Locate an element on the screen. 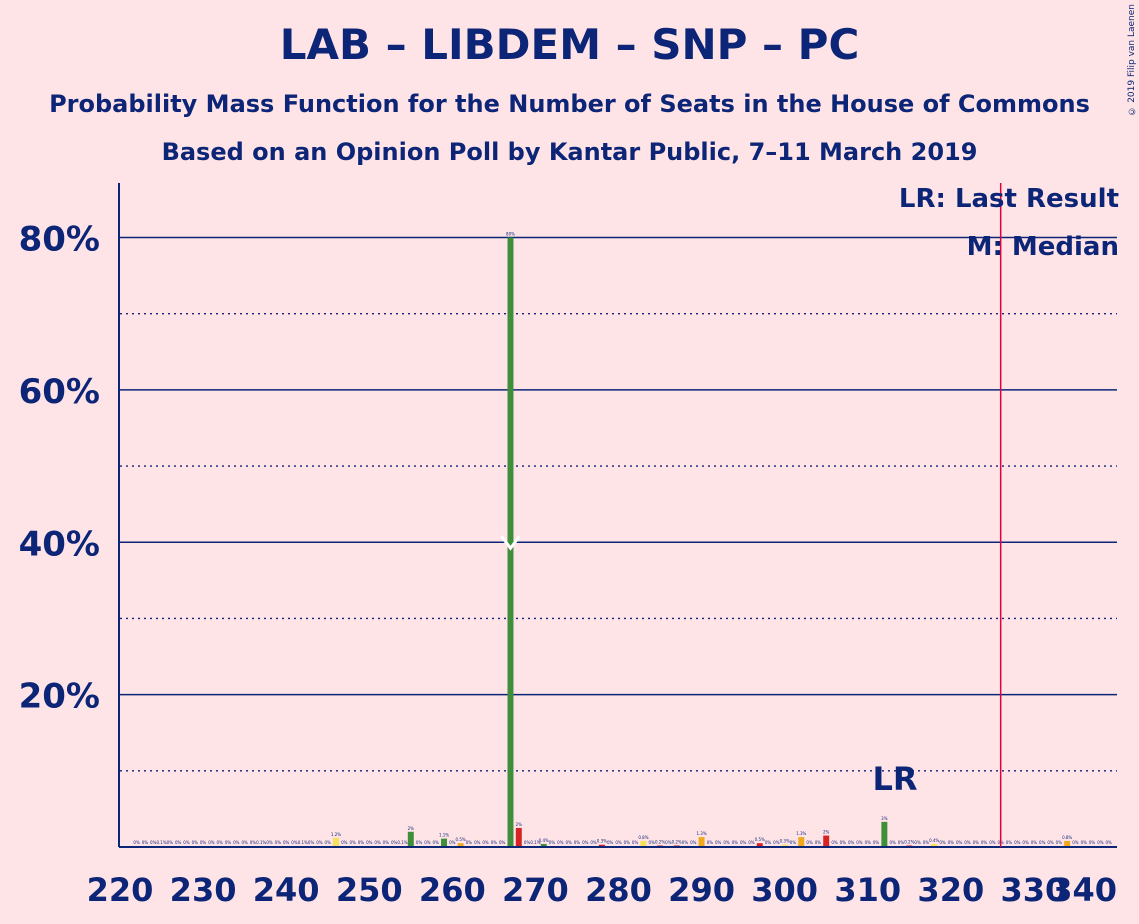 Image resolution: width=1139 pixels, height=924 pixels. bar-label-243: 0% is located at coordinates (311, 842).